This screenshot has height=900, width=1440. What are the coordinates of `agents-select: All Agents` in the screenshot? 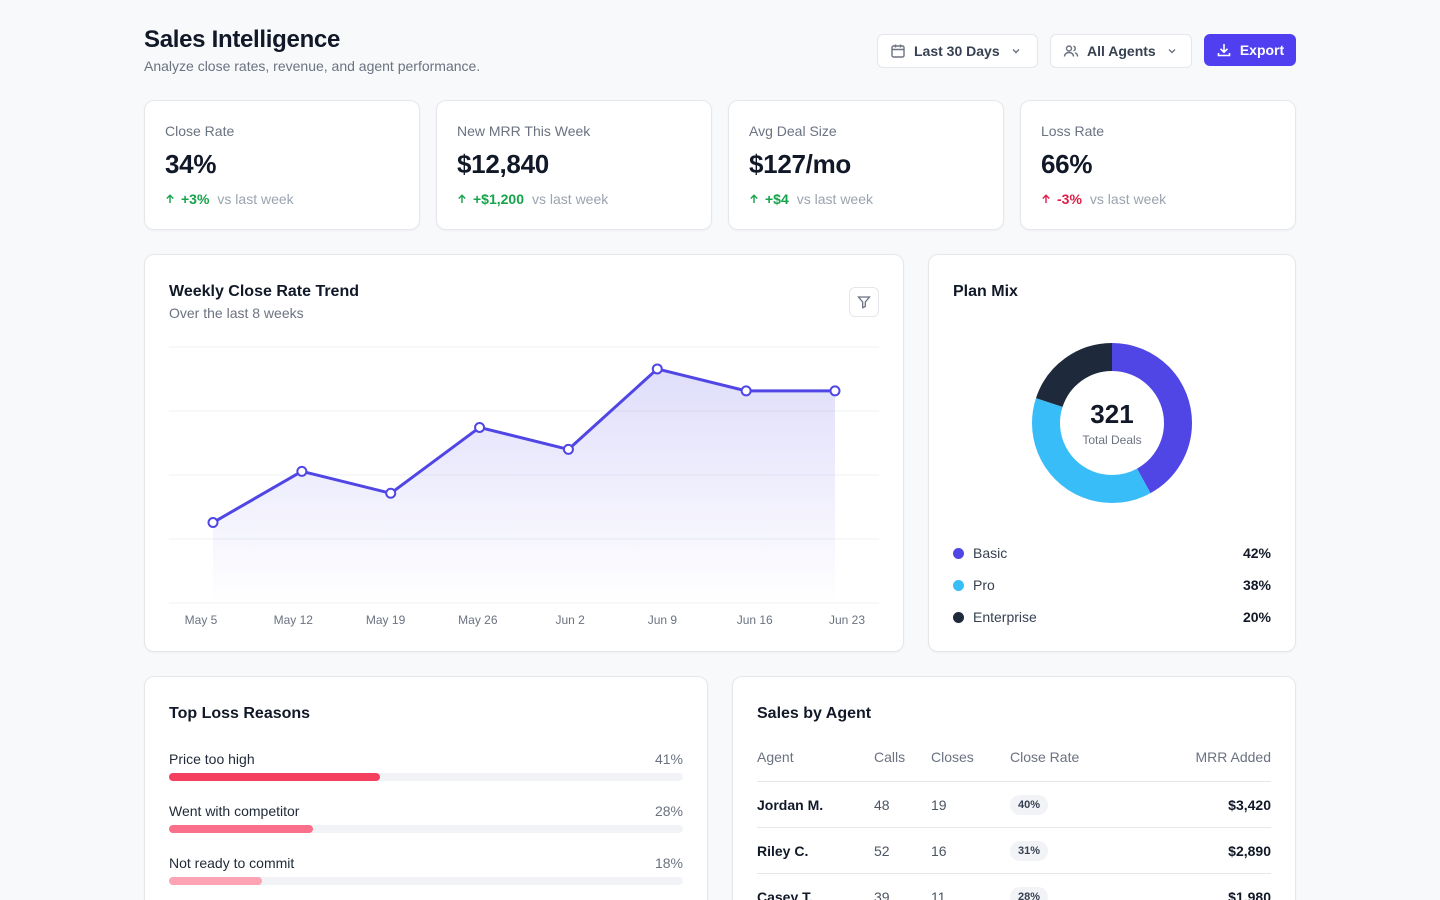 It's located at (1121, 51).